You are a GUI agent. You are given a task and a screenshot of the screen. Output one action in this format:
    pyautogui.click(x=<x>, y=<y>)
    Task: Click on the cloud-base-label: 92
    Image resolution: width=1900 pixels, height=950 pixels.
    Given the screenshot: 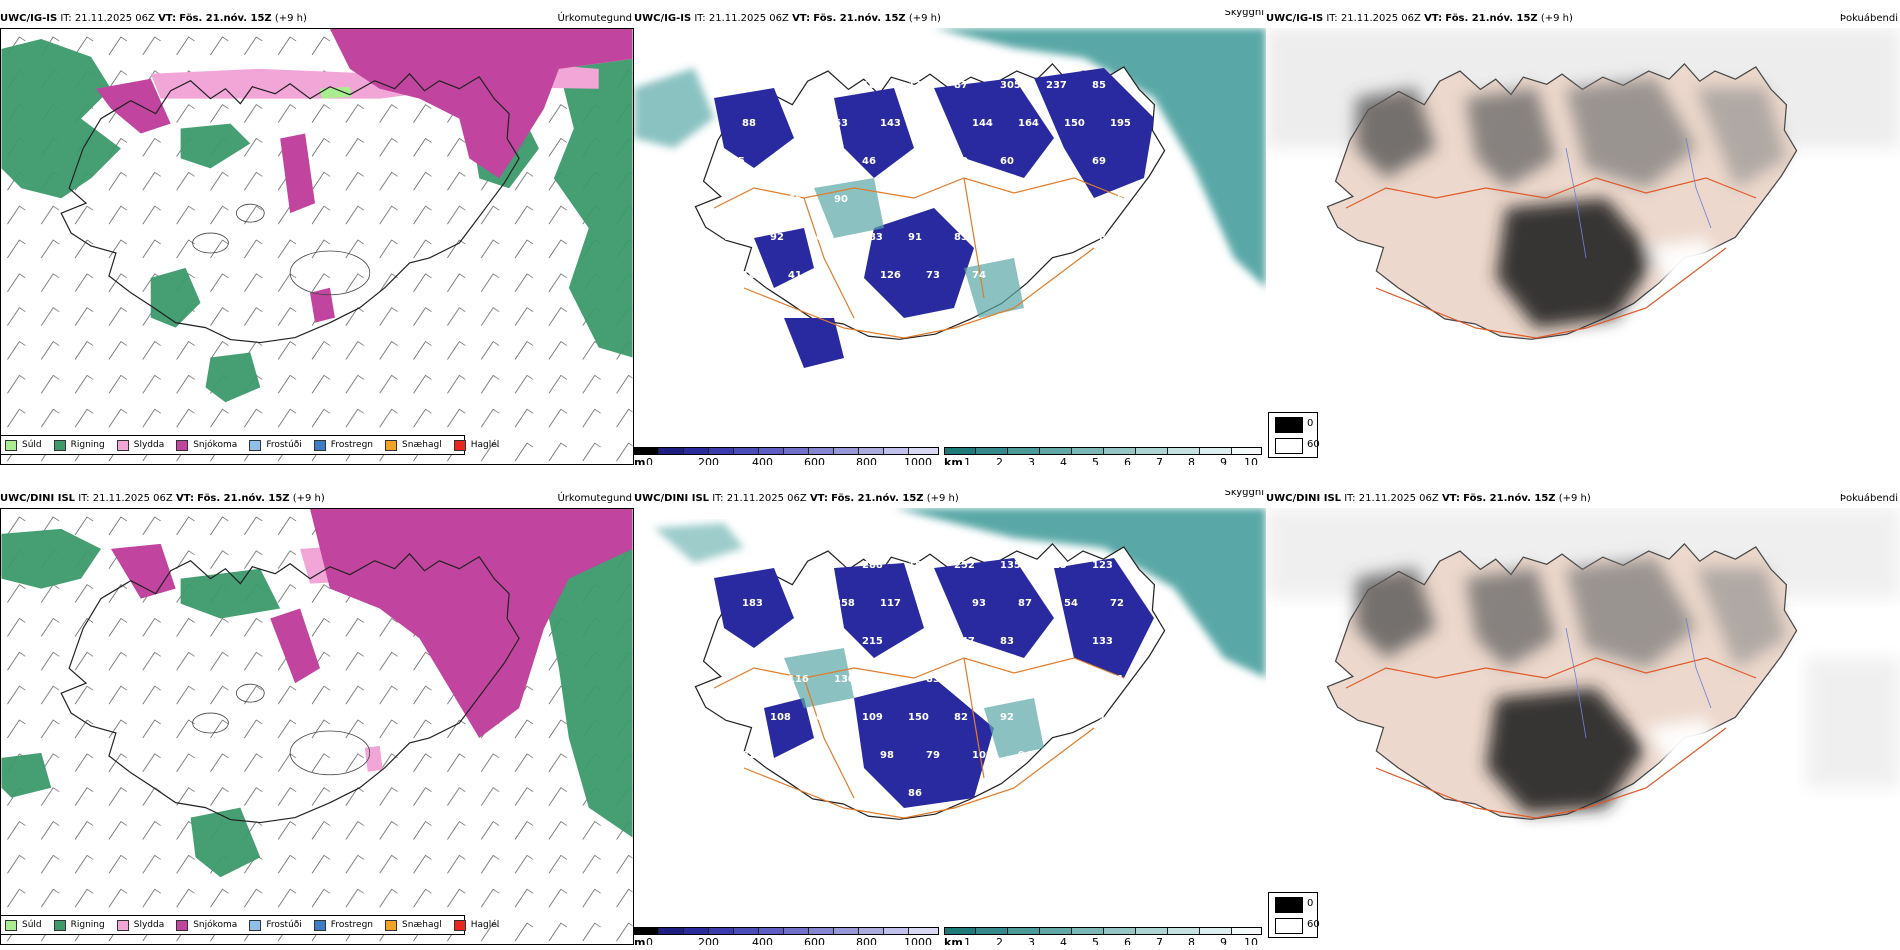 What is the action you would take?
    pyautogui.click(x=777, y=237)
    